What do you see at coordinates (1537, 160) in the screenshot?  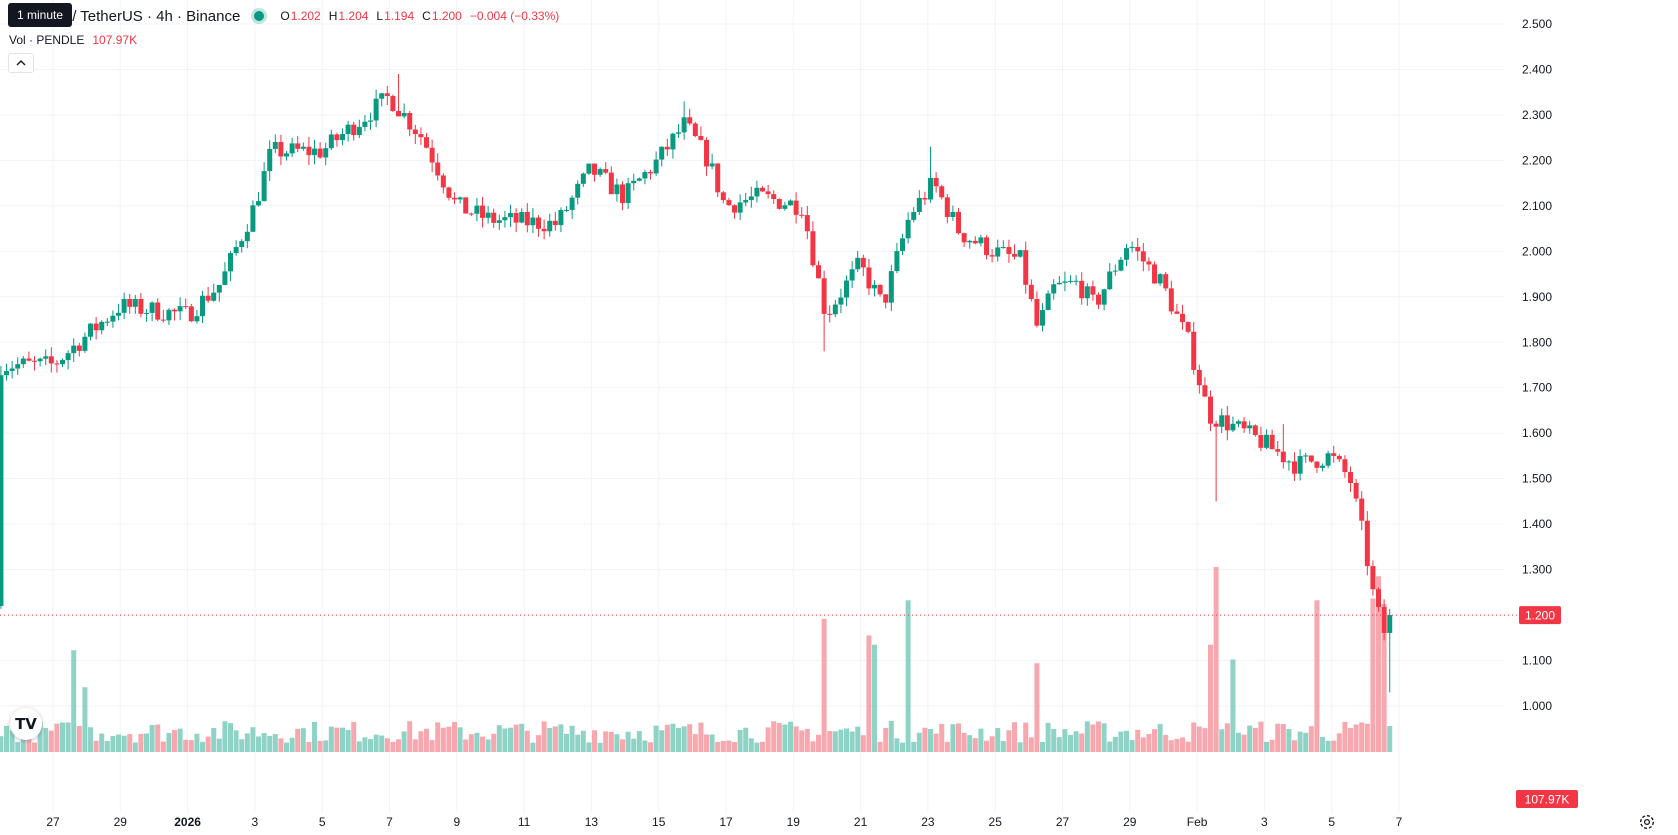 I see `y-tick-label: 2.200` at bounding box center [1537, 160].